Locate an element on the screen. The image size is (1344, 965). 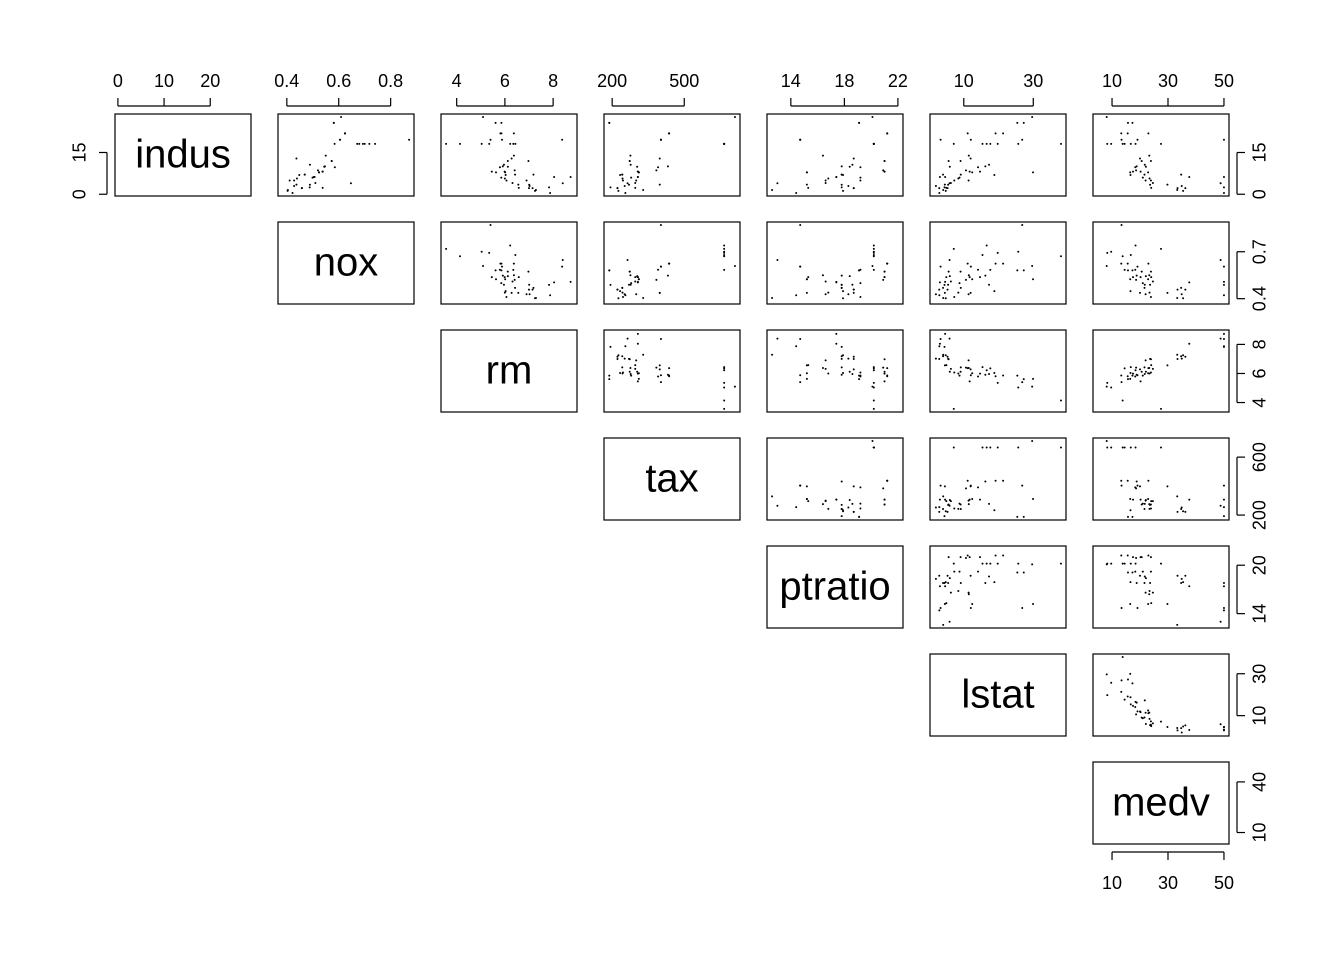
variable-label: lstat is located at coordinates (997, 695).